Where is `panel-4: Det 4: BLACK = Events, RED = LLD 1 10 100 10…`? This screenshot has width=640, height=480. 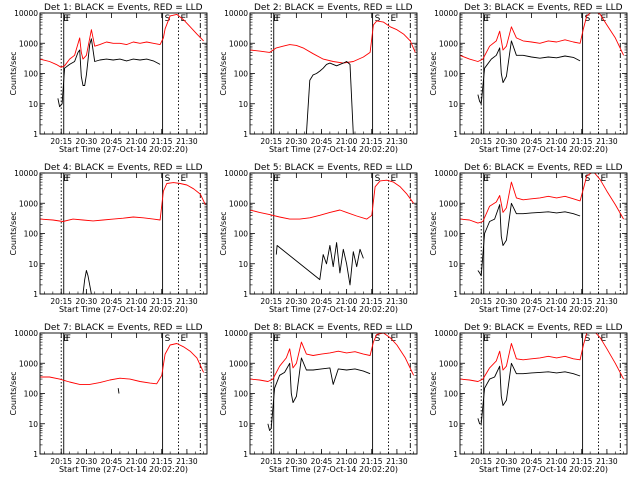
panel-4: Det 4: BLACK = Events, RED = LLD 1 10 100 10… is located at coordinates (108, 238).